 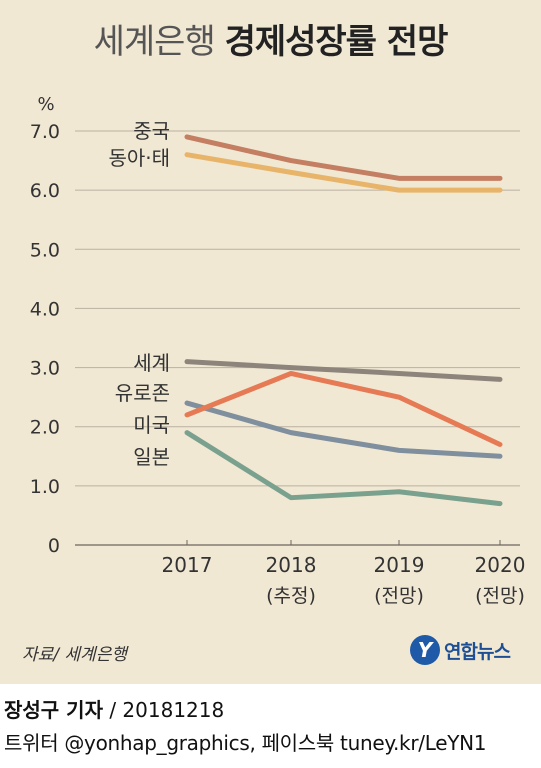 I want to click on yonhap-logo-text: 연합뉴스, so click(x=477, y=651).